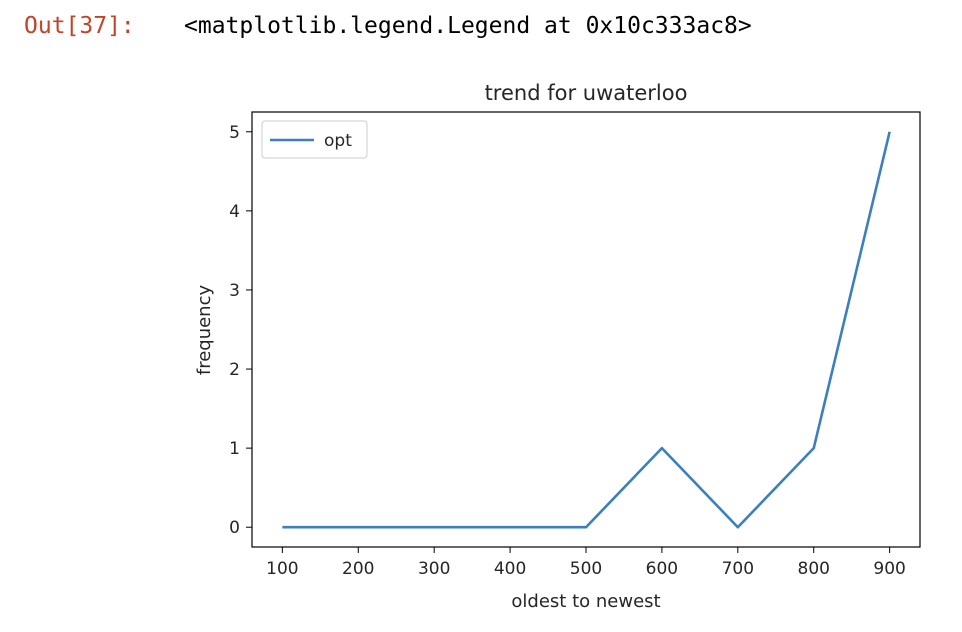 This screenshot has width=962, height=632. What do you see at coordinates (586, 93) in the screenshot?
I see `chart-title: trend for uwaterloo` at bounding box center [586, 93].